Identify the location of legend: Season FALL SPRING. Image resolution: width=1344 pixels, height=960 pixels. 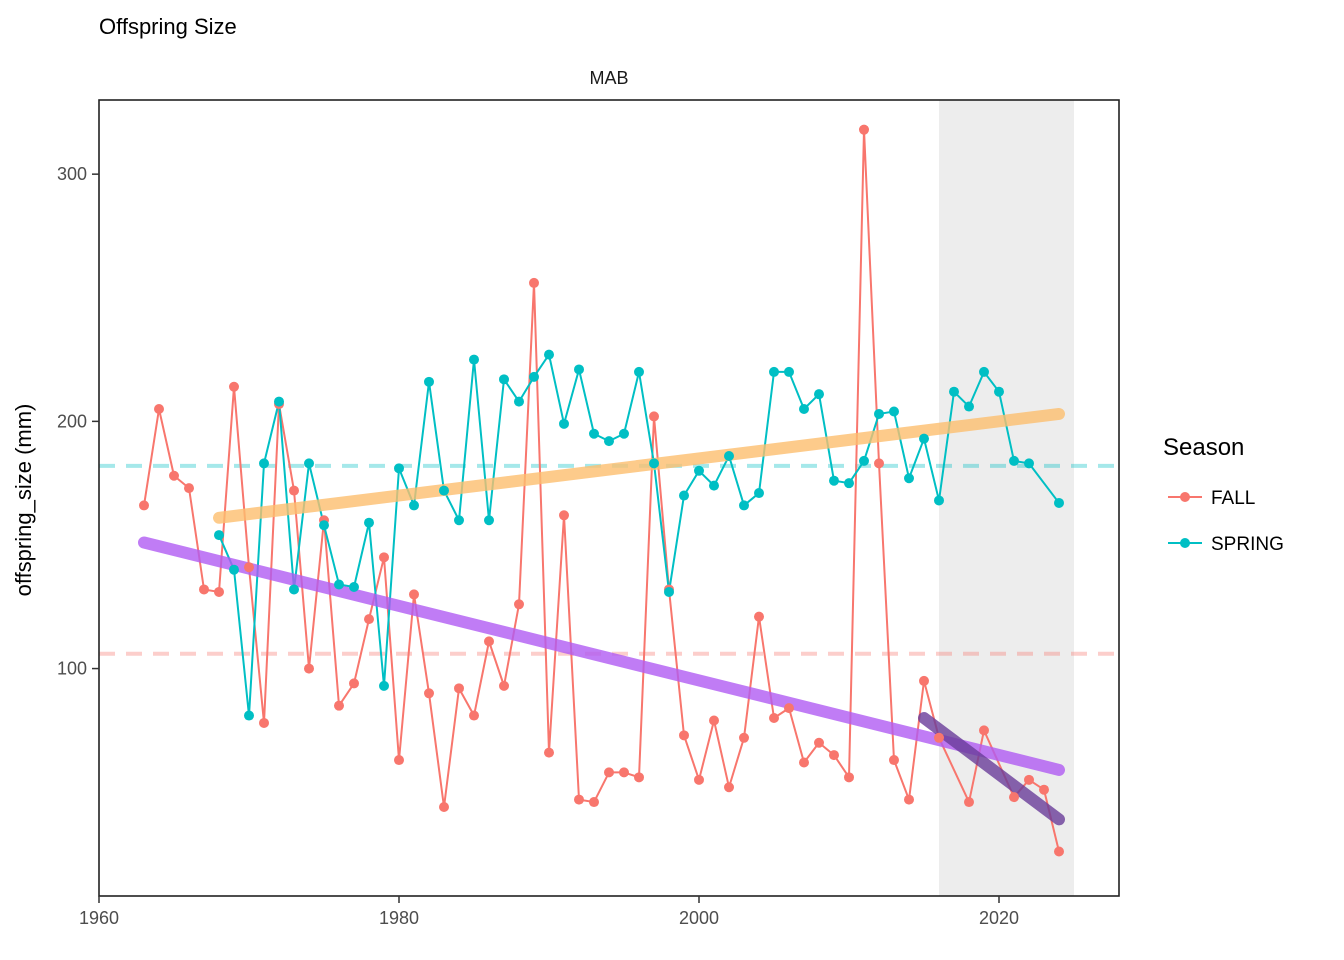
(1223, 494).